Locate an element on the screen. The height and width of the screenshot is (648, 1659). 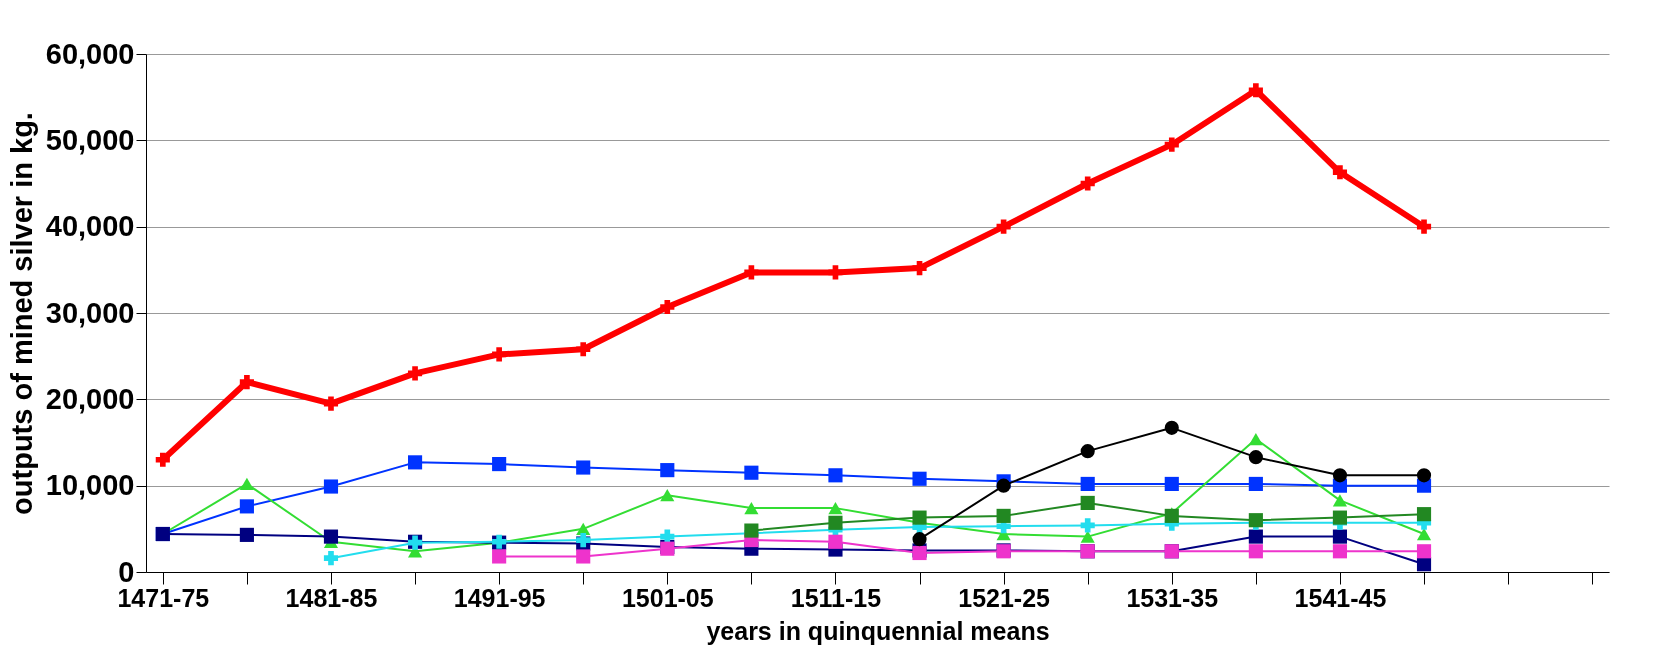
y-tick-label: 60,000 is located at coordinates (90, 53).